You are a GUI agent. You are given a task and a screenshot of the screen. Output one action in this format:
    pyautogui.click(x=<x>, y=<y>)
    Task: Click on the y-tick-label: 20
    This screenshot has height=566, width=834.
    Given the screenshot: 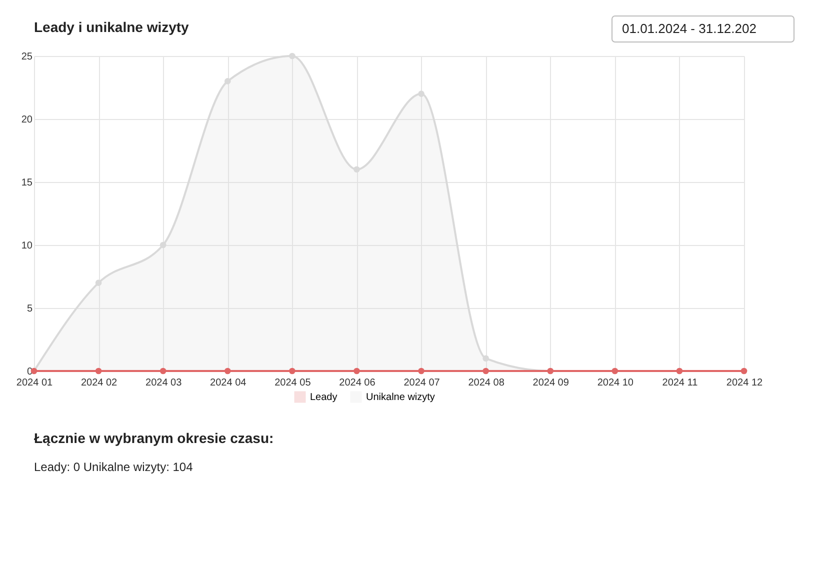 What is the action you would take?
    pyautogui.click(x=27, y=120)
    